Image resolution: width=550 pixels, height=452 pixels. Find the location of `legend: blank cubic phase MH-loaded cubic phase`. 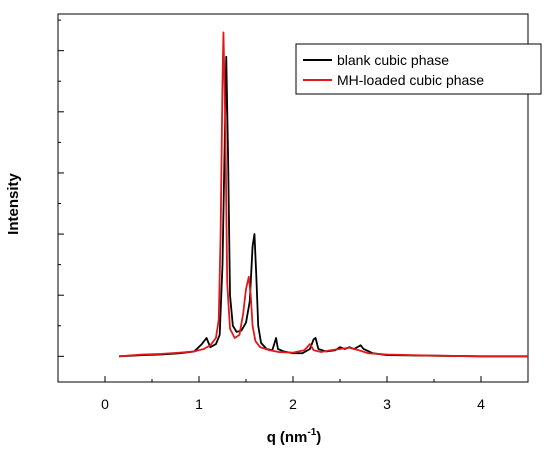

legend: blank cubic phase MH-loaded cubic phase is located at coordinates (418, 69).